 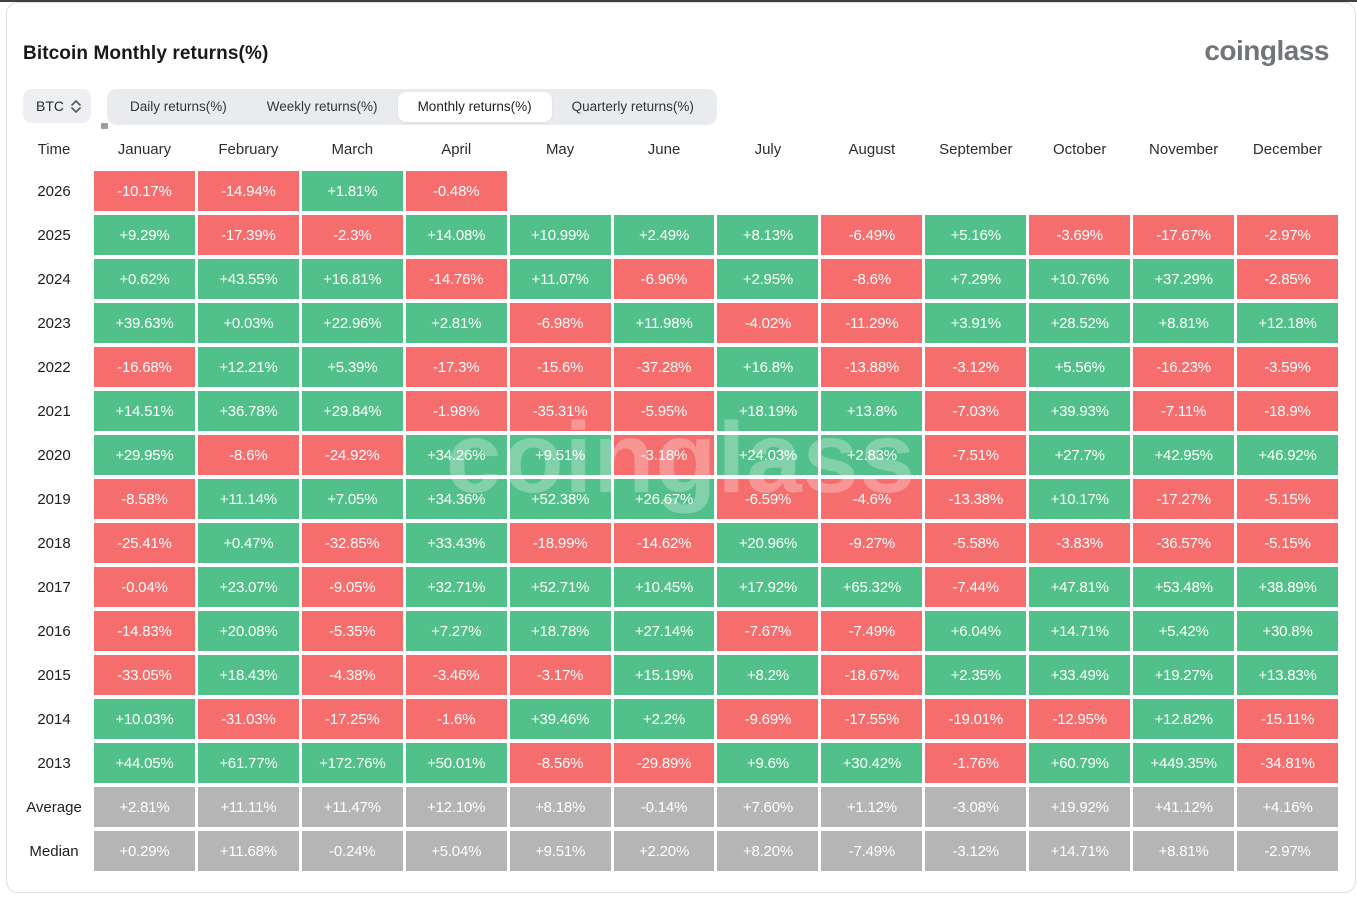 What do you see at coordinates (976, 543) in the screenshot?
I see `return-cell: -5.58%` at bounding box center [976, 543].